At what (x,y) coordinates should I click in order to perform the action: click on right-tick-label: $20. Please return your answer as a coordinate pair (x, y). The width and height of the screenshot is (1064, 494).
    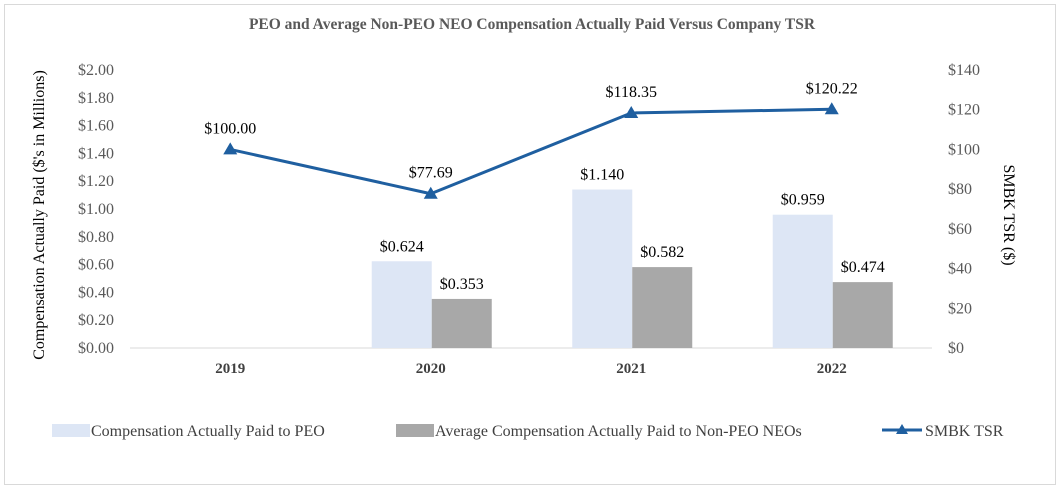
    Looking at the image, I should click on (960, 308).